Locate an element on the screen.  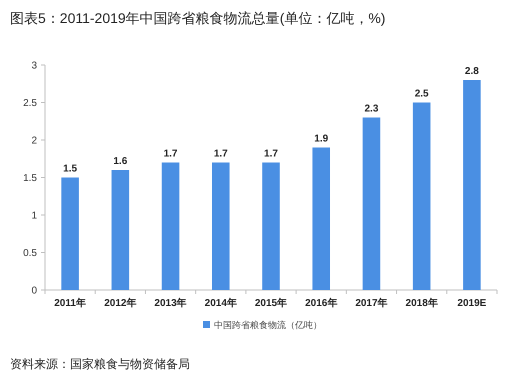
x-tick-label: 2018年 is located at coordinates (422, 303).